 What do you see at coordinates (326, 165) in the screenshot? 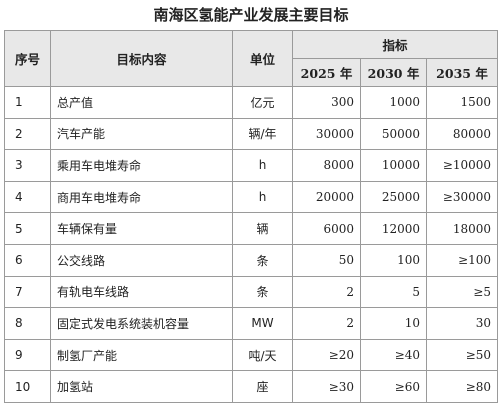
I see `value-cell: 8000` at bounding box center [326, 165].